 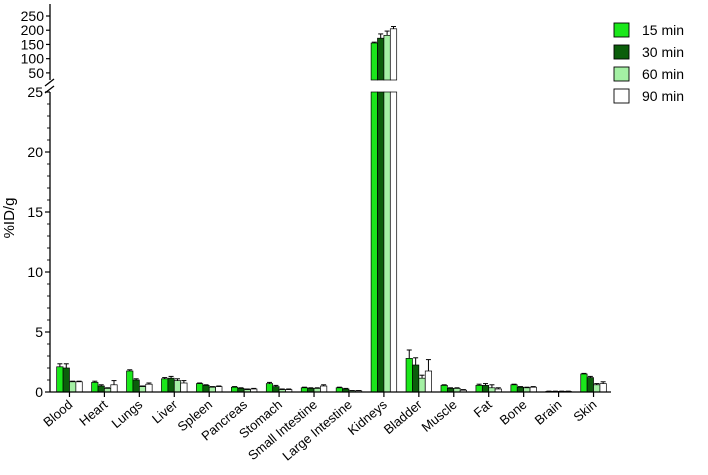 I want to click on legend: 15 min 30 min 60 min 90 min, so click(x=648, y=63).